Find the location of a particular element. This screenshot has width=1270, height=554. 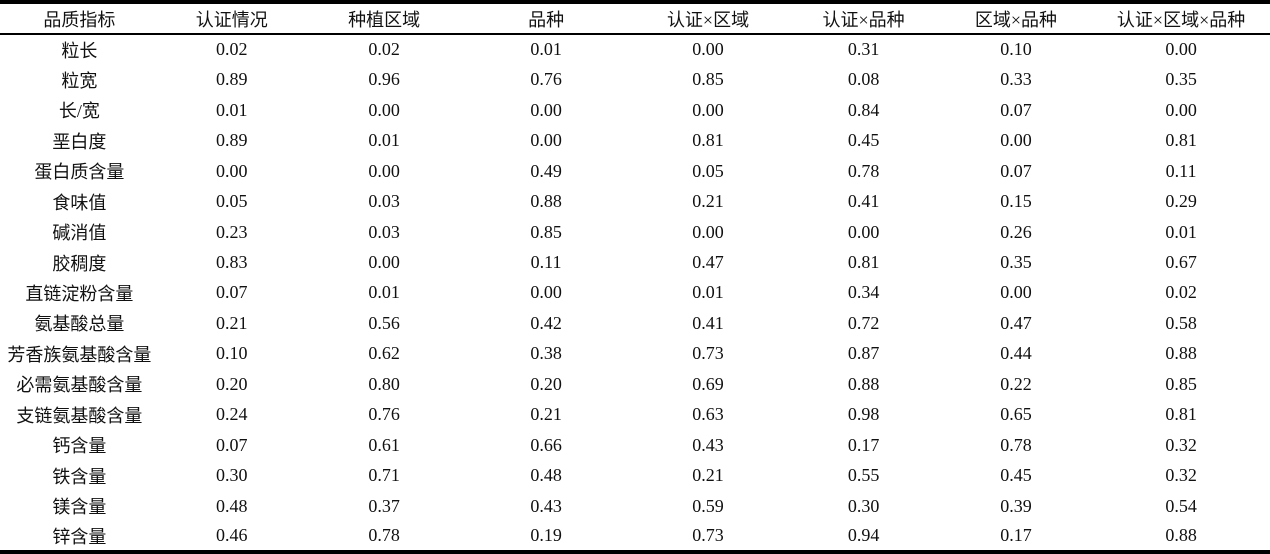

value-cell: 0.54 is located at coordinates (1181, 505).